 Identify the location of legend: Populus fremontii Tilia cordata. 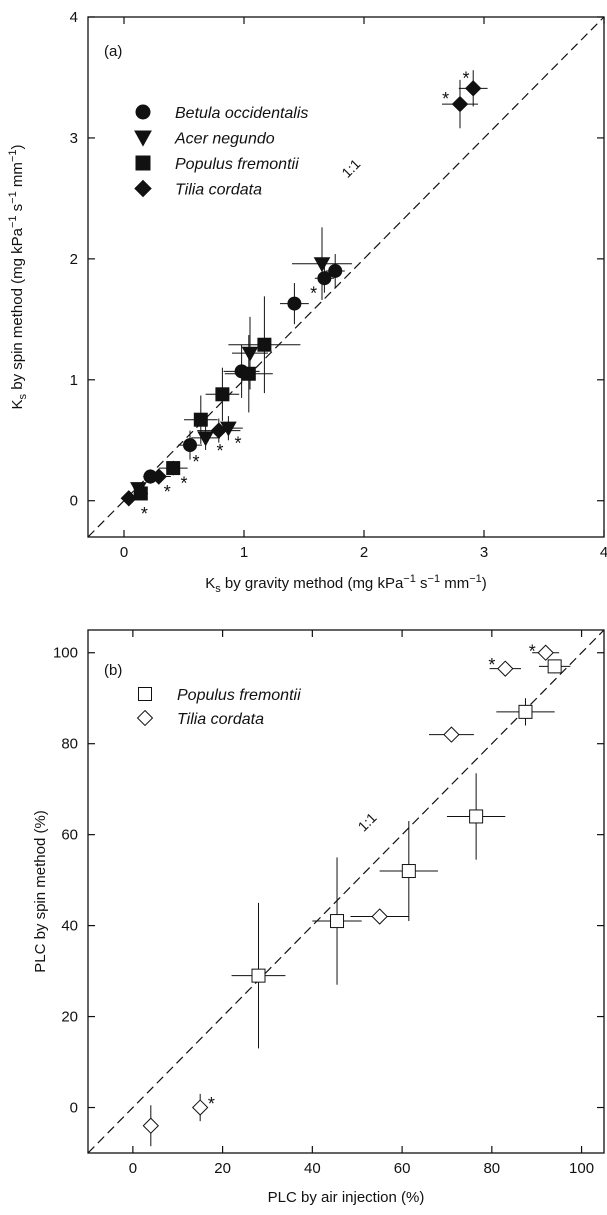
(218, 707).